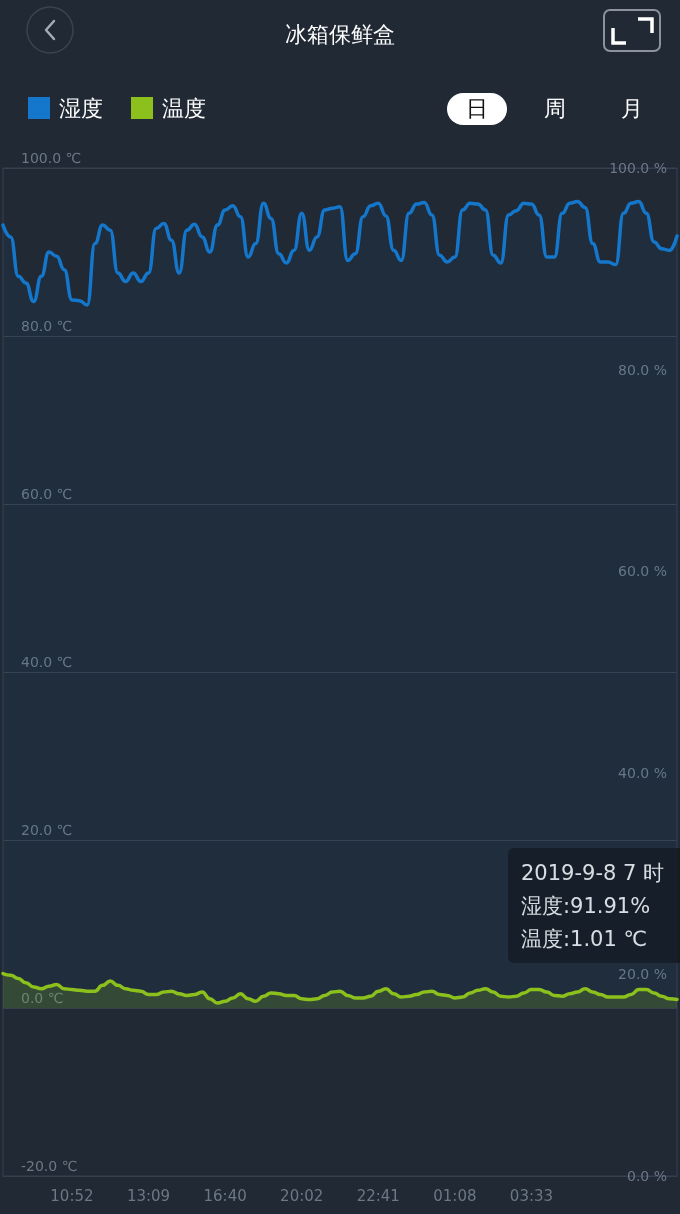  Describe the element at coordinates (642, 369) in the screenshot. I see `y2-tick-label: 80.0 %` at that location.